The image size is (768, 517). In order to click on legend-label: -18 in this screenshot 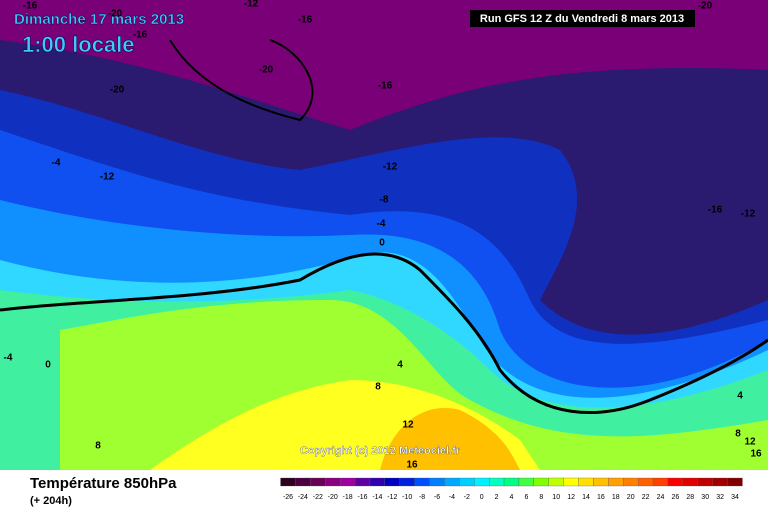, I will do `click(348, 497)`.